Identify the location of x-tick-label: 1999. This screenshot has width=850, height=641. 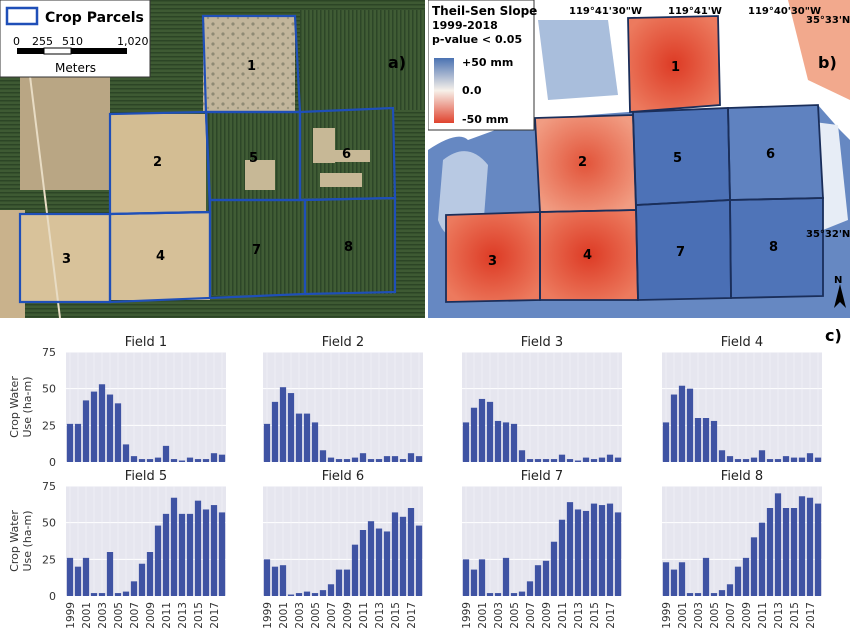
(467, 615).